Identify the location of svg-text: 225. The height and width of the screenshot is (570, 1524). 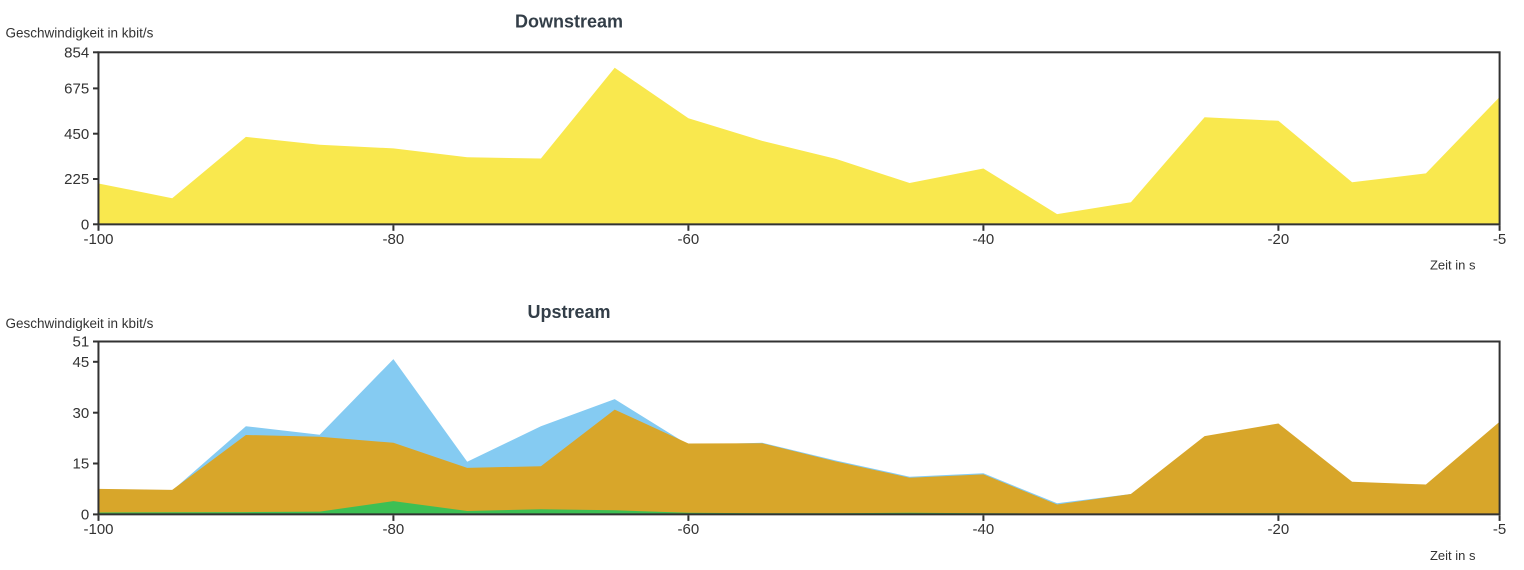
(76, 179).